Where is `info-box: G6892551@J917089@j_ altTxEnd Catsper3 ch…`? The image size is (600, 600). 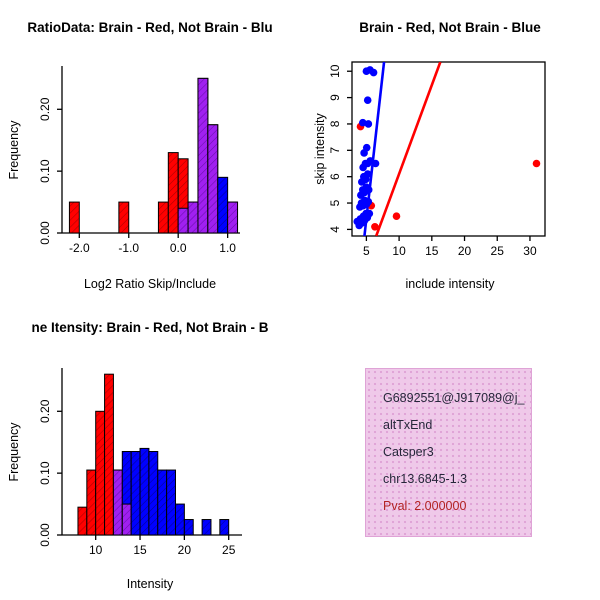
info-box: G6892551@J917089@j_ altTxEnd Catsper3 ch… is located at coordinates (448, 452).